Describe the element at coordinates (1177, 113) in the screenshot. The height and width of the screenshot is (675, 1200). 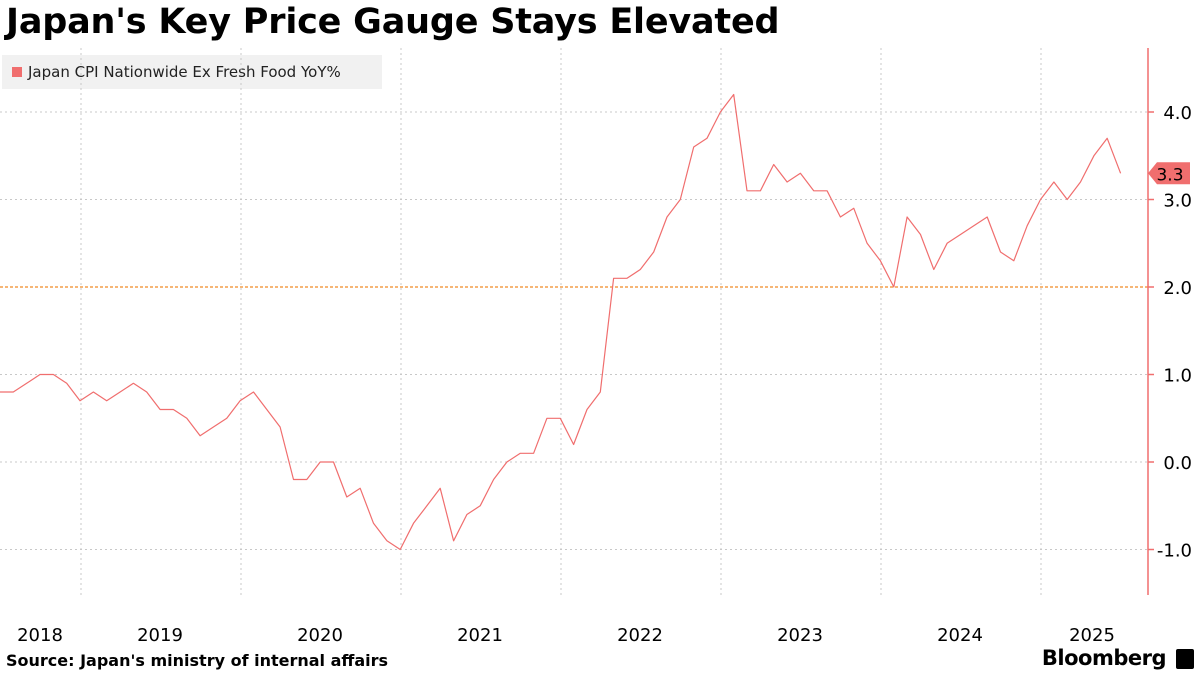
I see `y-tick-label: 4.0` at that location.